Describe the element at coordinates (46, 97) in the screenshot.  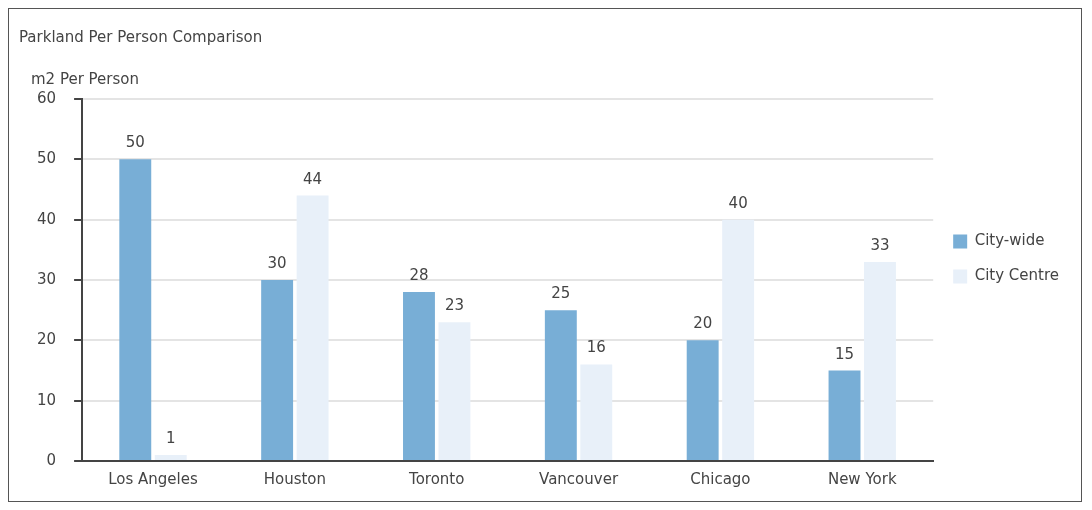
I see `y-tick-label: 60` at that location.